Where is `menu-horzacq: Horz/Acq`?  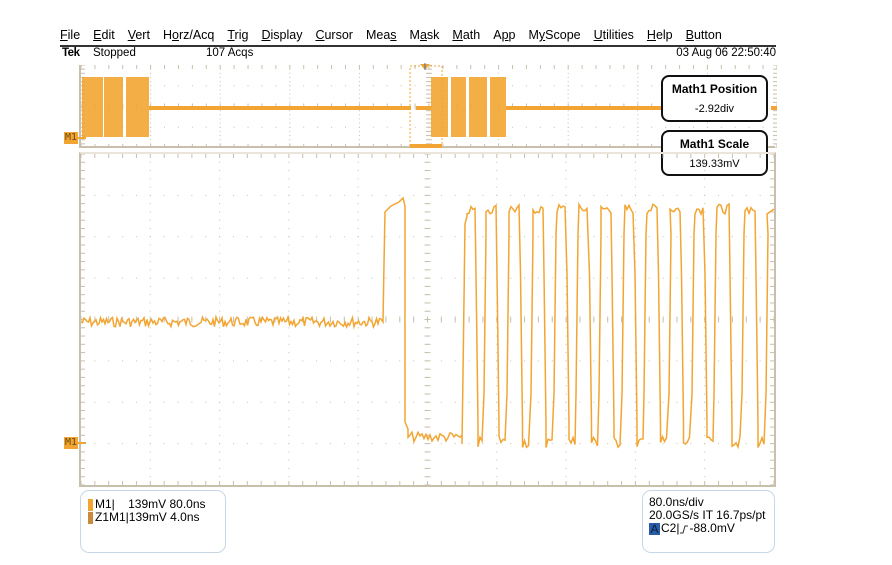
menu-horzacq: Horz/Acq is located at coordinates (188, 35).